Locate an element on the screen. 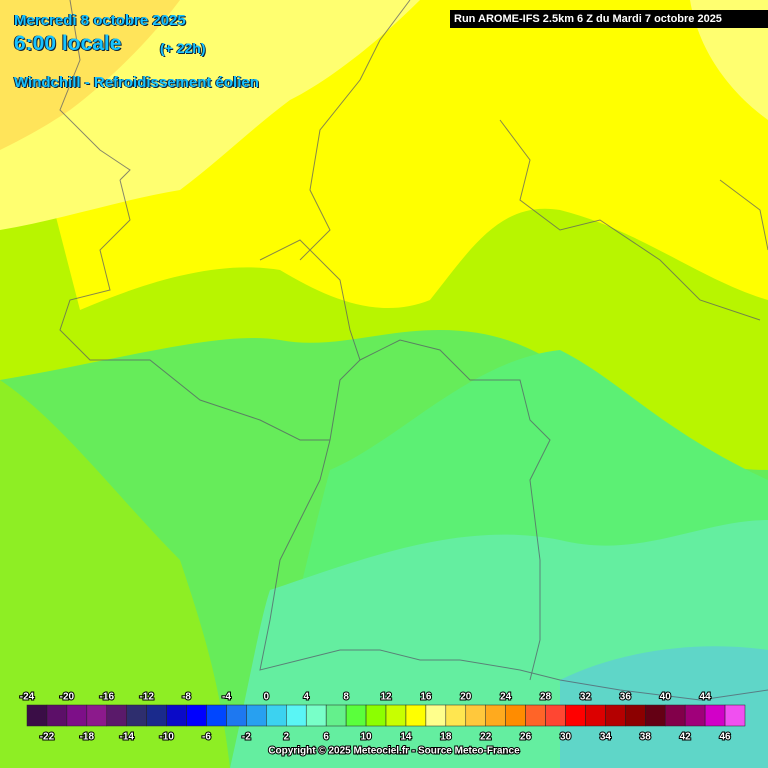 The width and height of the screenshot is (768, 768). legend-label: 36 is located at coordinates (626, 697).